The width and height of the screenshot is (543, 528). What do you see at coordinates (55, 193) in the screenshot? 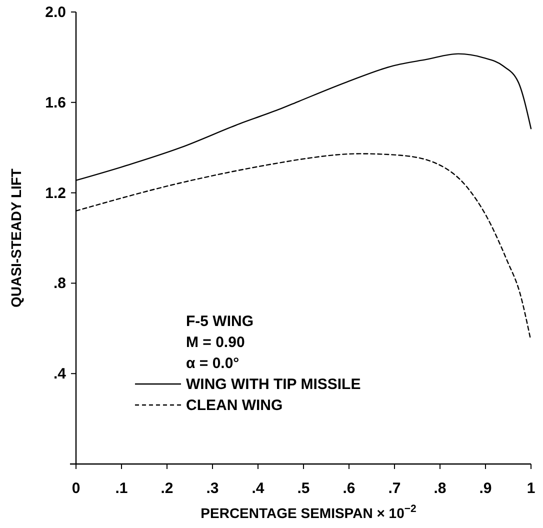
I see `y-tick-label: 1.2` at bounding box center [55, 193].